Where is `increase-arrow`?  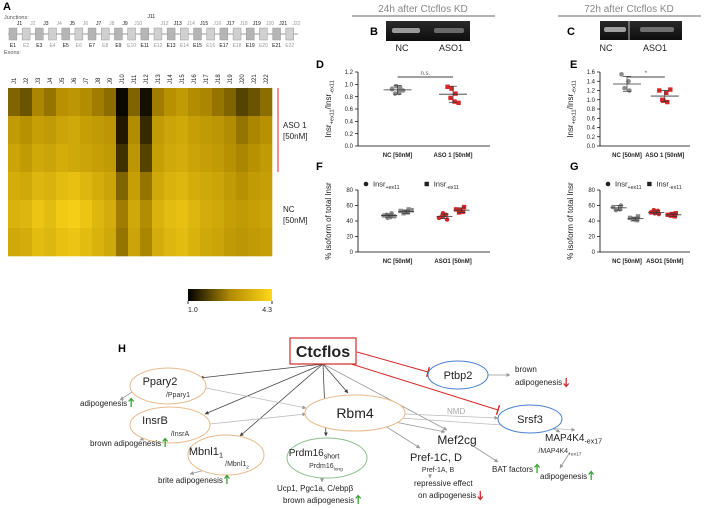
increase-arrow is located at coordinates (131, 402).